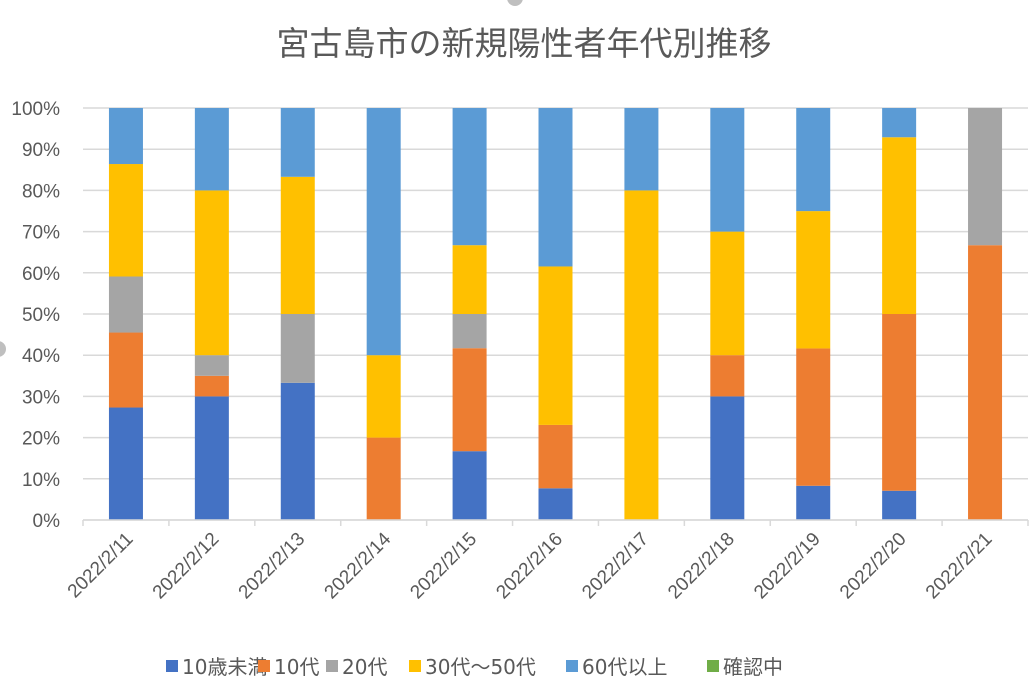 Image resolution: width=1031 pixels, height=689 pixels. I want to click on legend-item: 20代, so click(356, 667).